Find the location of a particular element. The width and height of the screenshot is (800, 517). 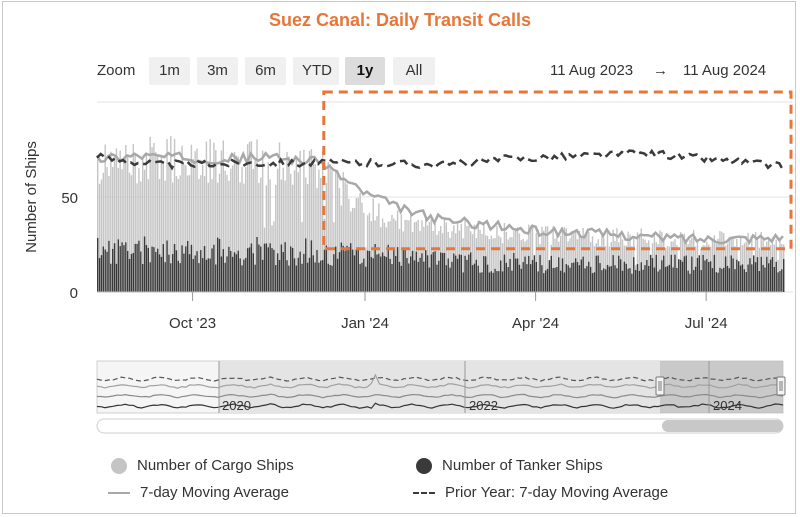

zoom-6m-button: 6m is located at coordinates (265, 71).